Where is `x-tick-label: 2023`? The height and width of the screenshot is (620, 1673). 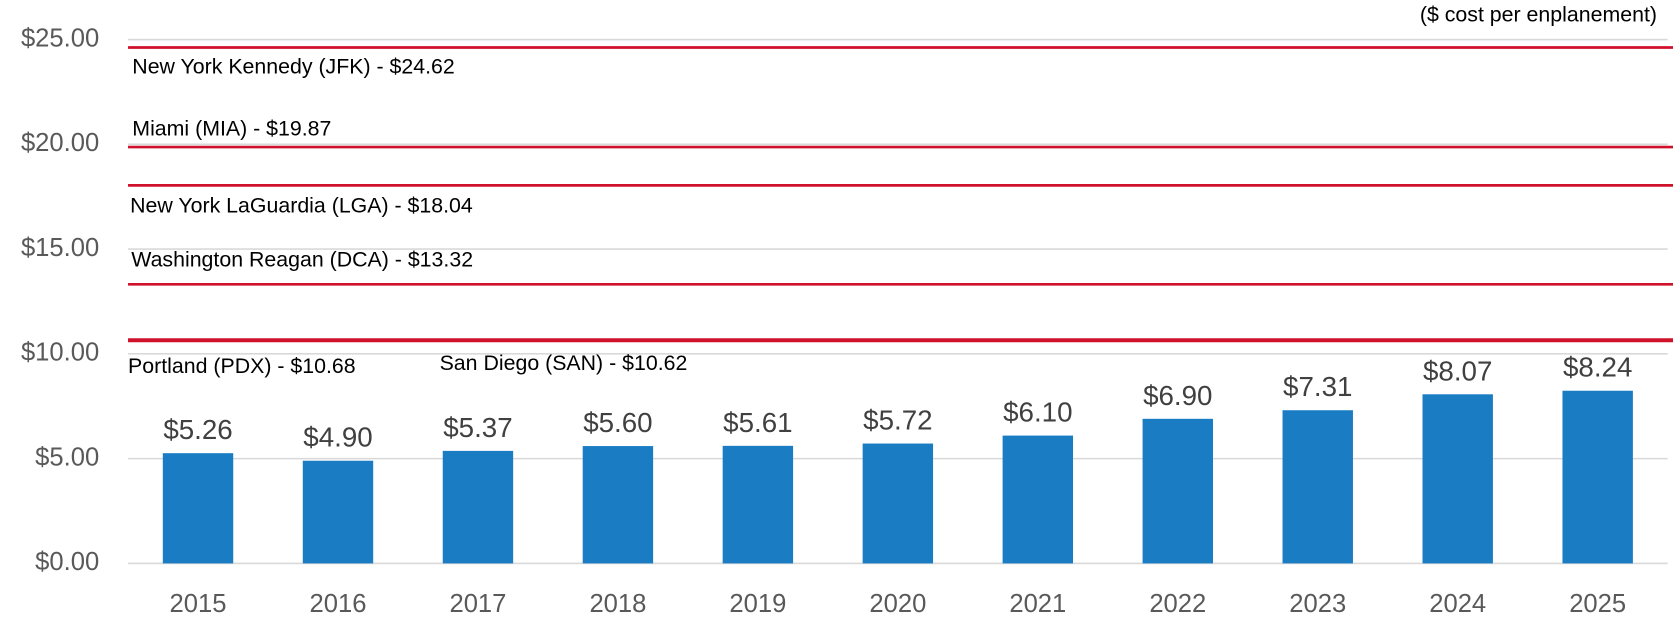
x-tick-label: 2023 is located at coordinates (1317, 604).